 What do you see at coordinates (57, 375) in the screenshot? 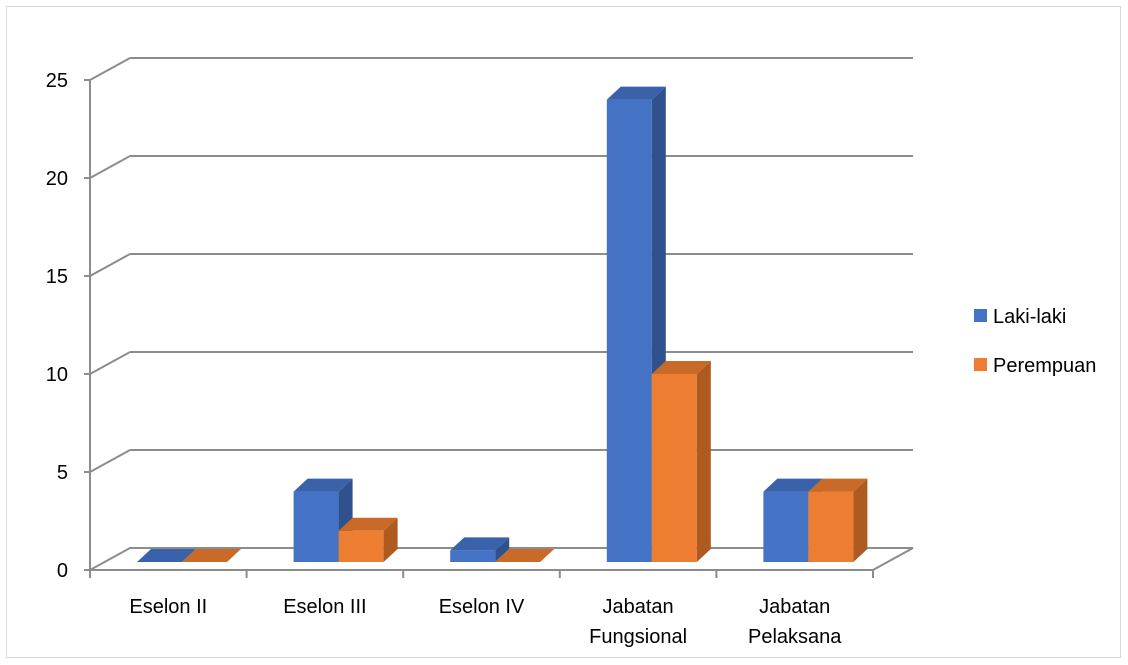
I see `y-tick-label: 10` at bounding box center [57, 375].